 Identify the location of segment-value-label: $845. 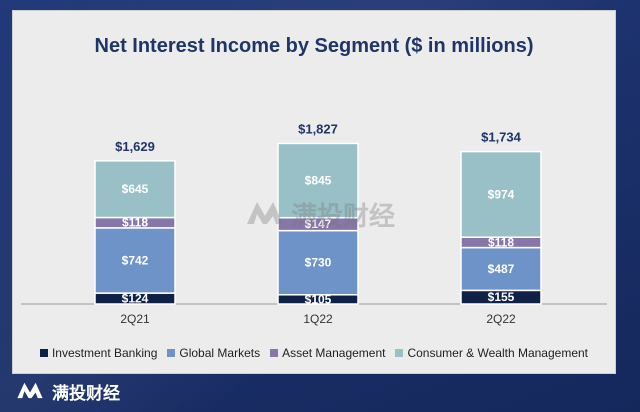
(318, 181).